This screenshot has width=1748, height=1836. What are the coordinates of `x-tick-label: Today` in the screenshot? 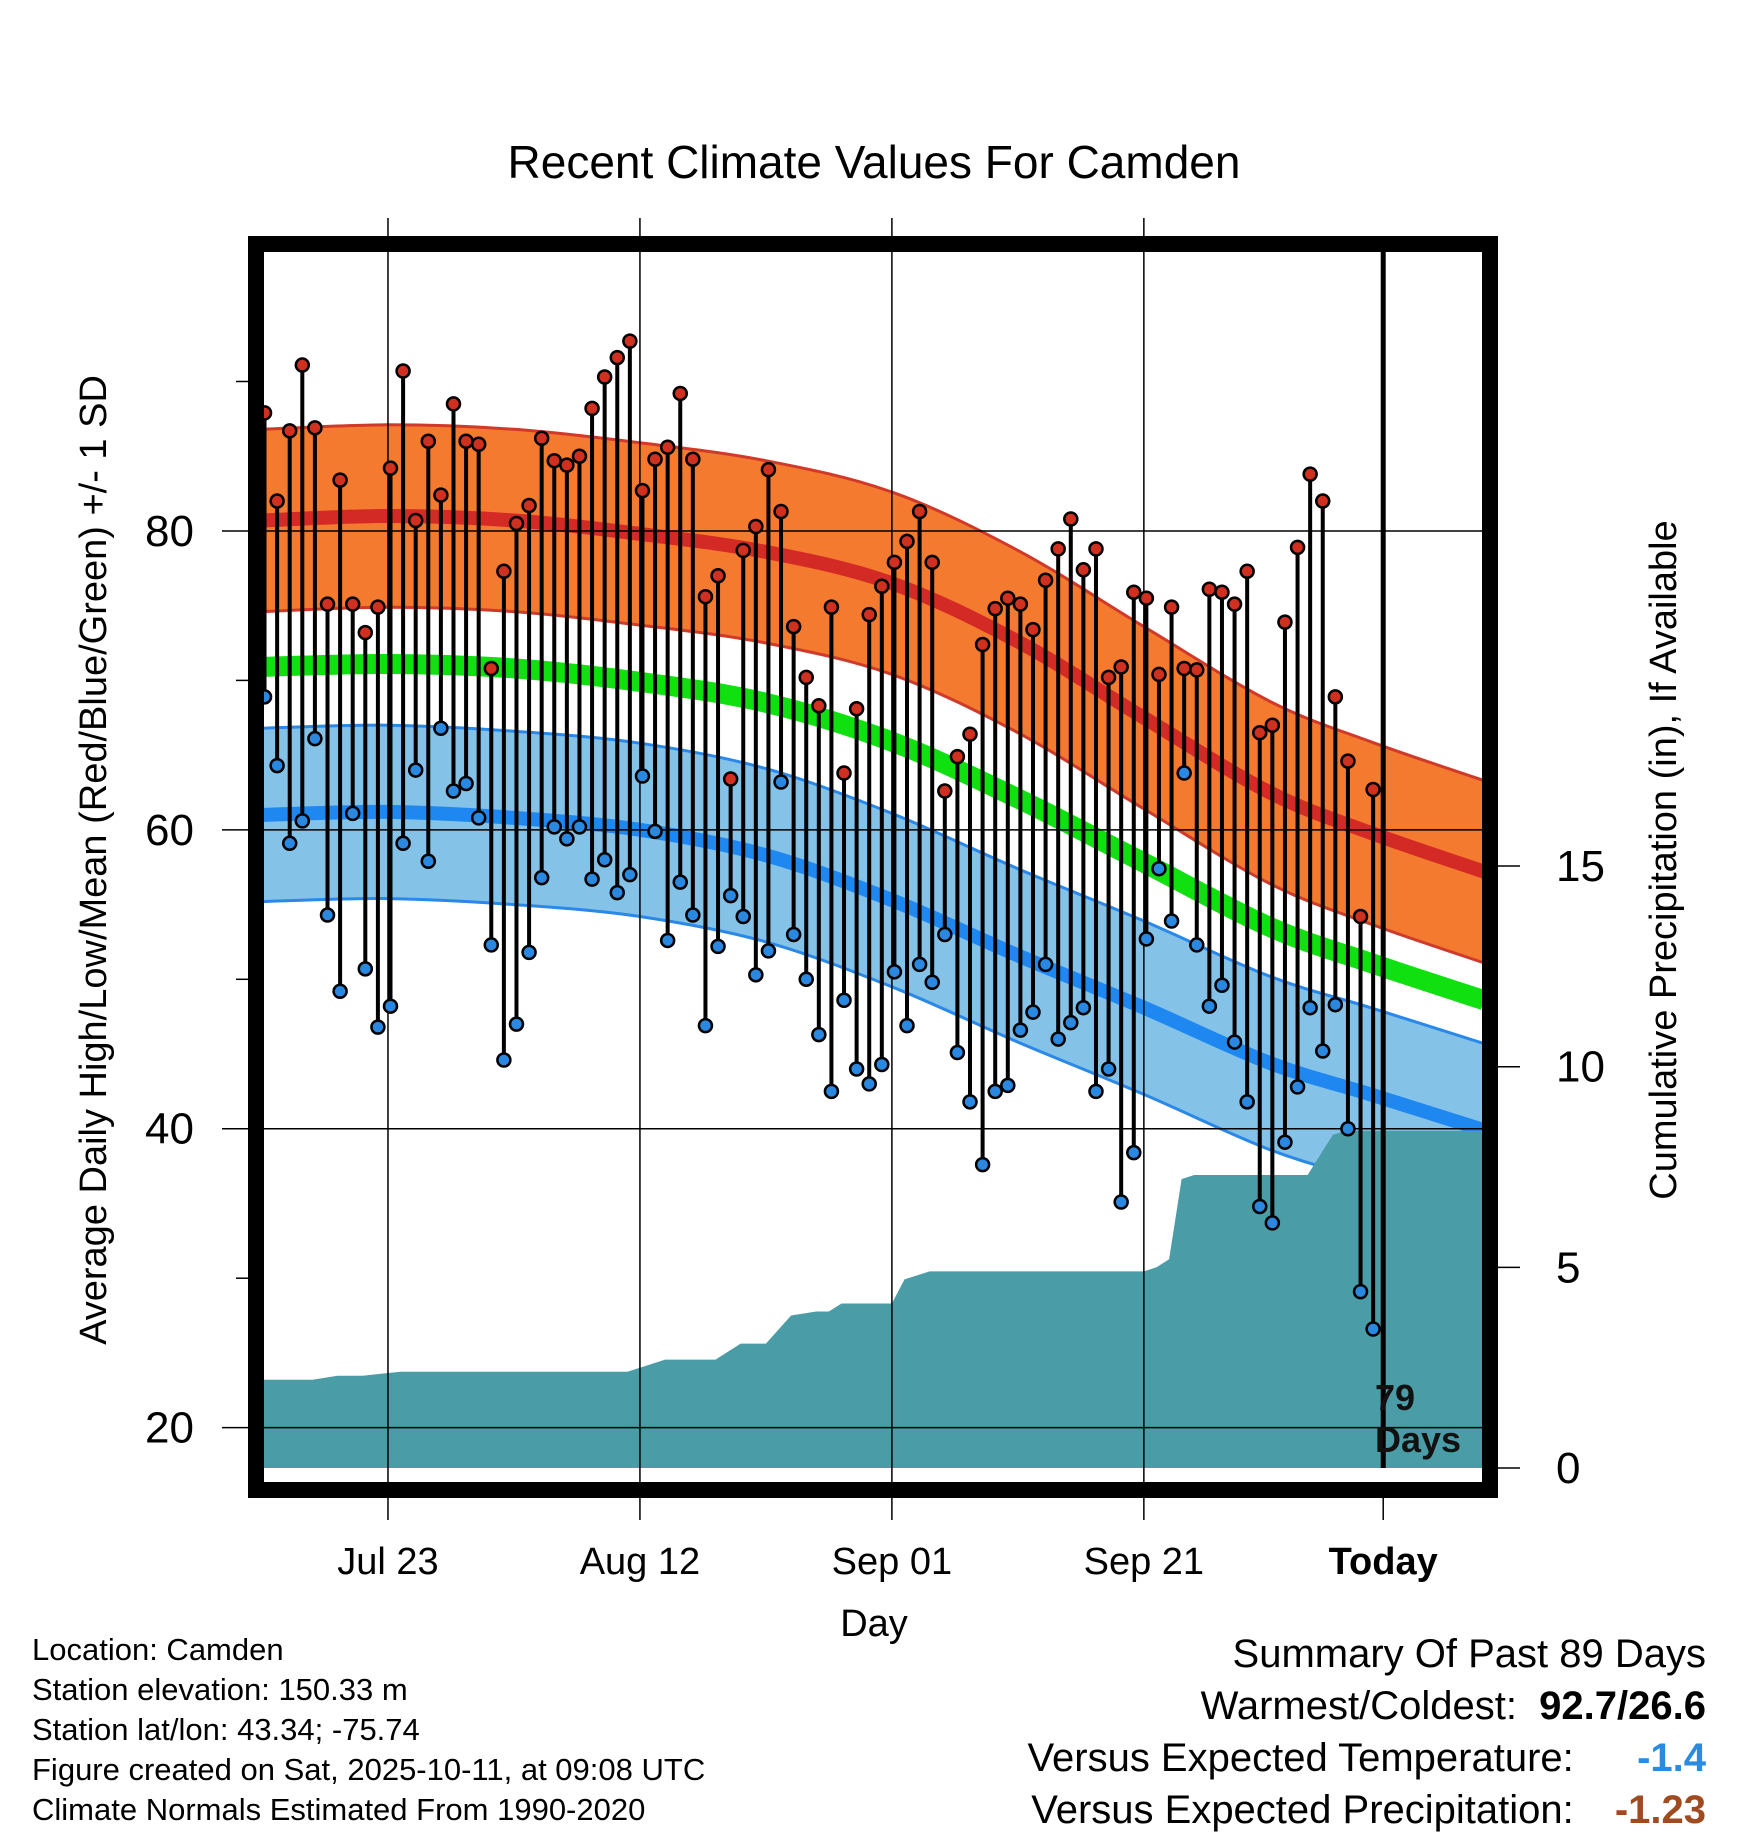 It's located at (1383, 1562).